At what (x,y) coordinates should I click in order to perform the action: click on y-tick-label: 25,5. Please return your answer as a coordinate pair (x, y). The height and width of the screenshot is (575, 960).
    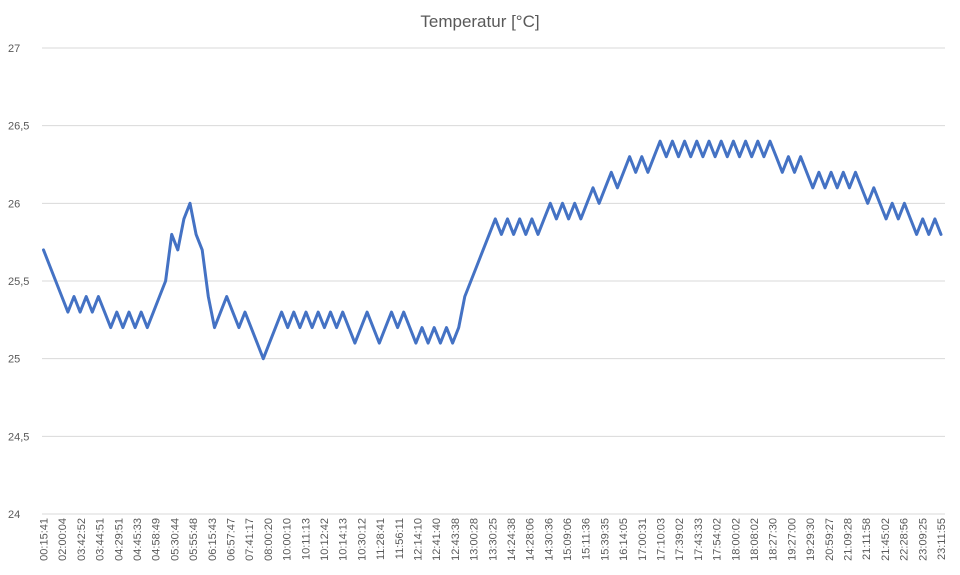
    Looking at the image, I should click on (18, 282).